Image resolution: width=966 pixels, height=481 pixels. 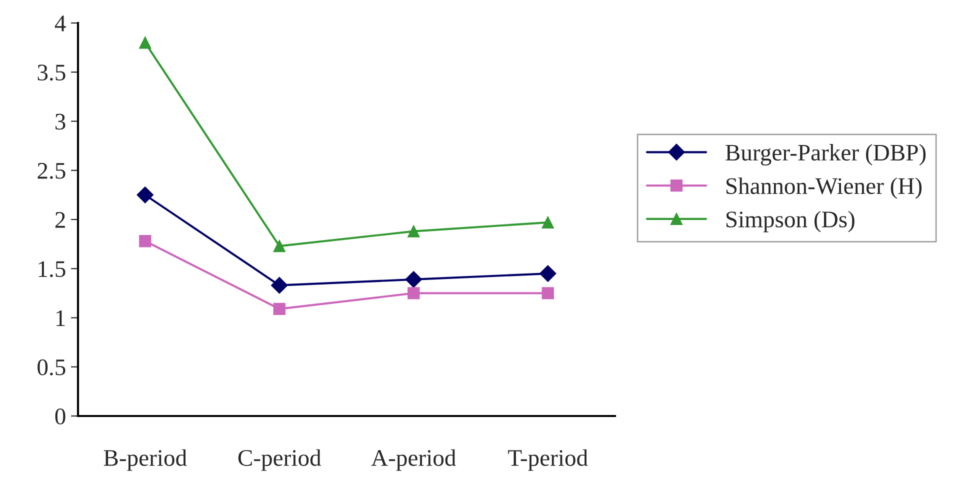 What do you see at coordinates (61, 122) in the screenshot?
I see `y-tick-label: 3` at bounding box center [61, 122].